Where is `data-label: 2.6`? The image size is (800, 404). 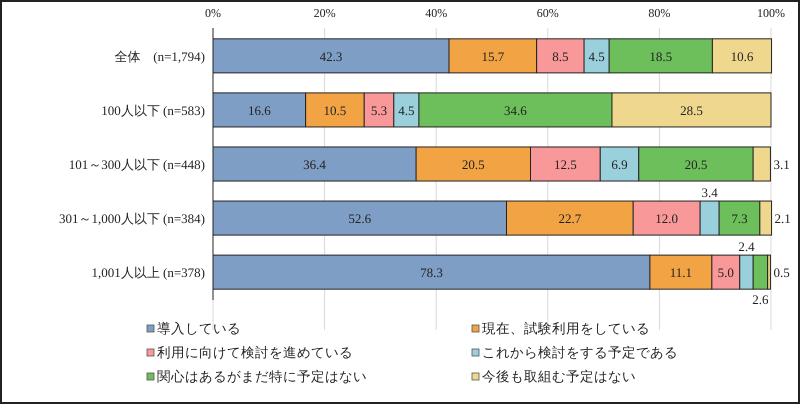
data-label: 2.6 is located at coordinates (761, 300).